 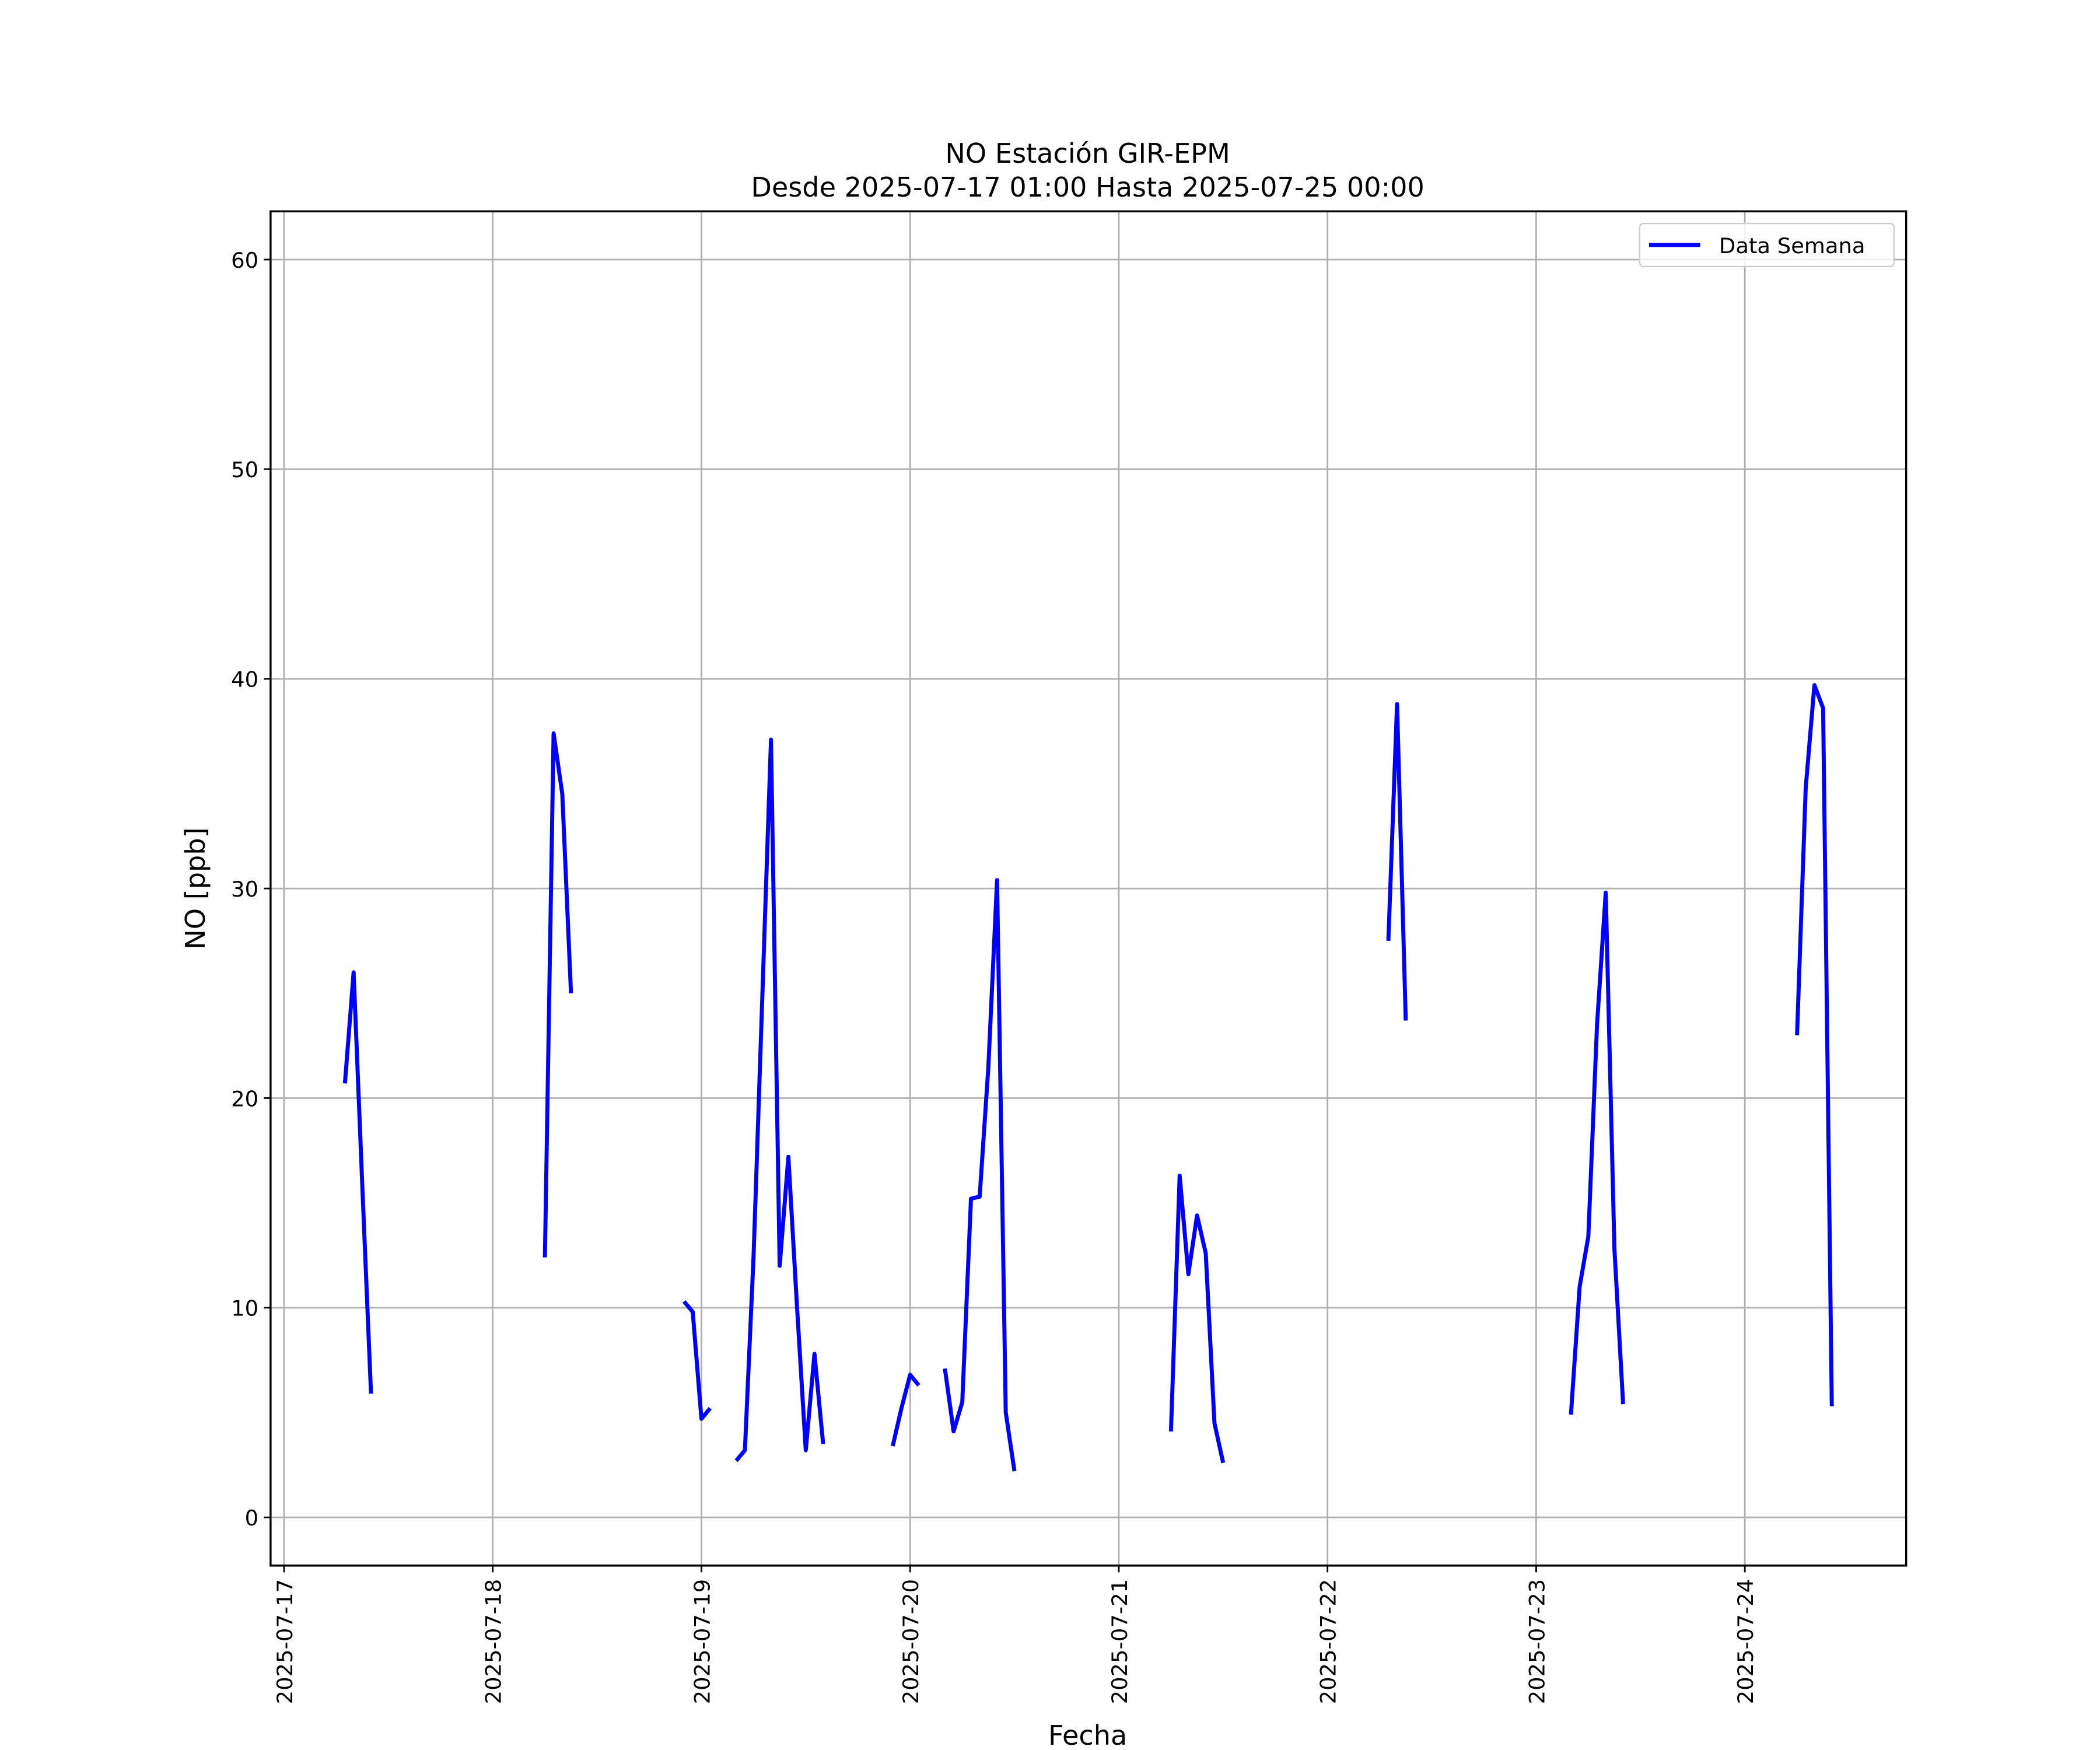 I want to click on x-tick-label: 2025-07-24, so click(x=1745, y=1641).